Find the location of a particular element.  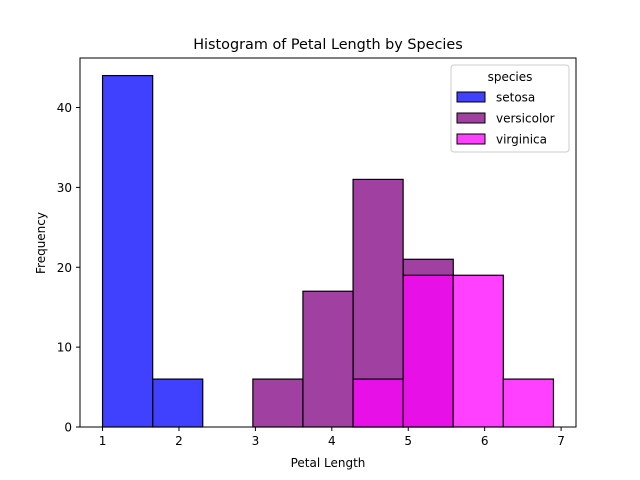

x-tick-label: 1 is located at coordinates (103, 441).